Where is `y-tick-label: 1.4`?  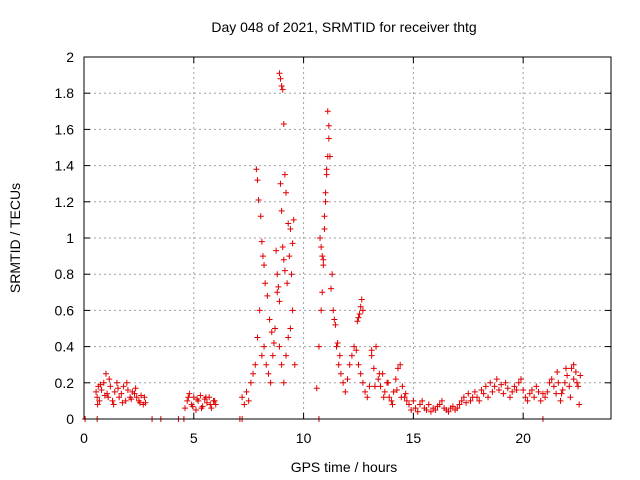 y-tick-label: 1.4 is located at coordinates (65, 166).